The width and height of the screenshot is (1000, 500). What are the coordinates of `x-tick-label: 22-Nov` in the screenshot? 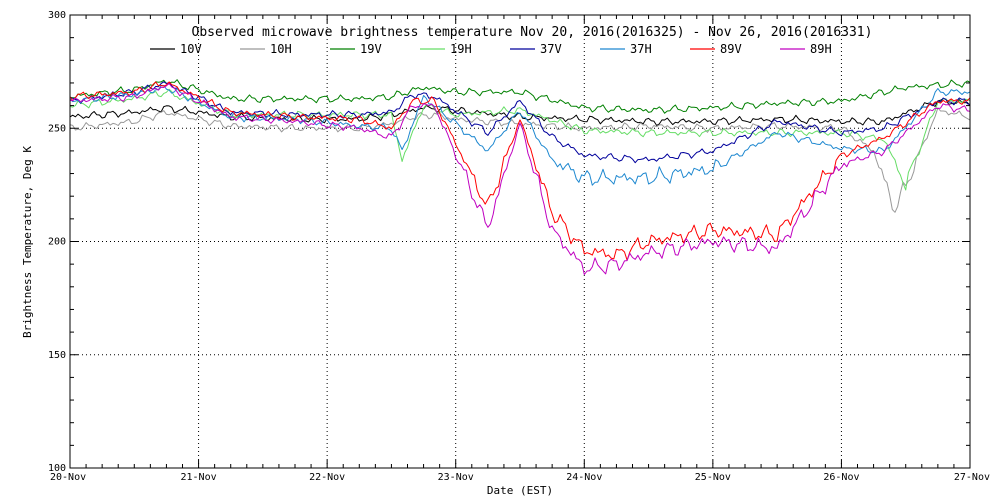 It's located at (327, 477).